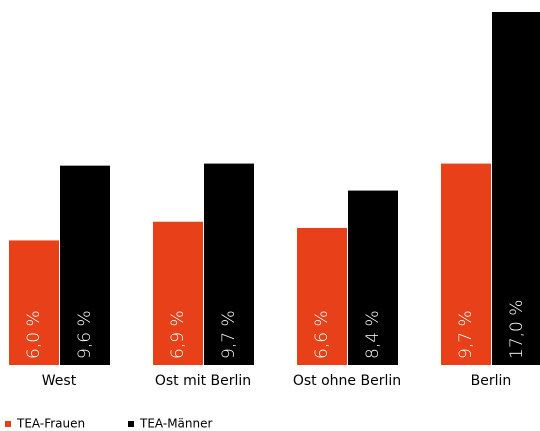 Image resolution: width=540 pixels, height=431 pixels. What do you see at coordinates (175, 424) in the screenshot?
I see `legend-label: TEA-Männer` at bounding box center [175, 424].